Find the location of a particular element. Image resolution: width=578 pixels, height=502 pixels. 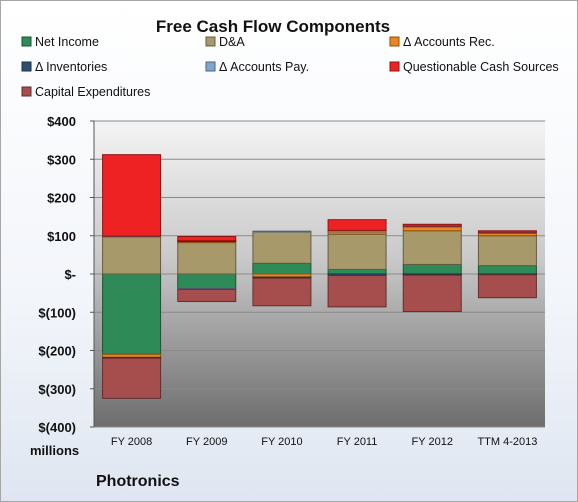

bar-capital-expenditures-fy-2008 is located at coordinates (132, 378).